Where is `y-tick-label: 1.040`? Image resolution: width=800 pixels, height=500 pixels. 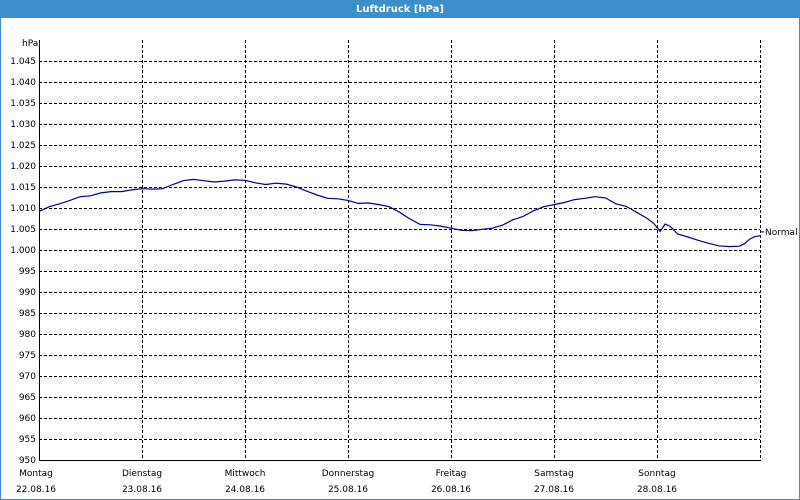
y-tick-label: 1.040 is located at coordinates (23, 83).